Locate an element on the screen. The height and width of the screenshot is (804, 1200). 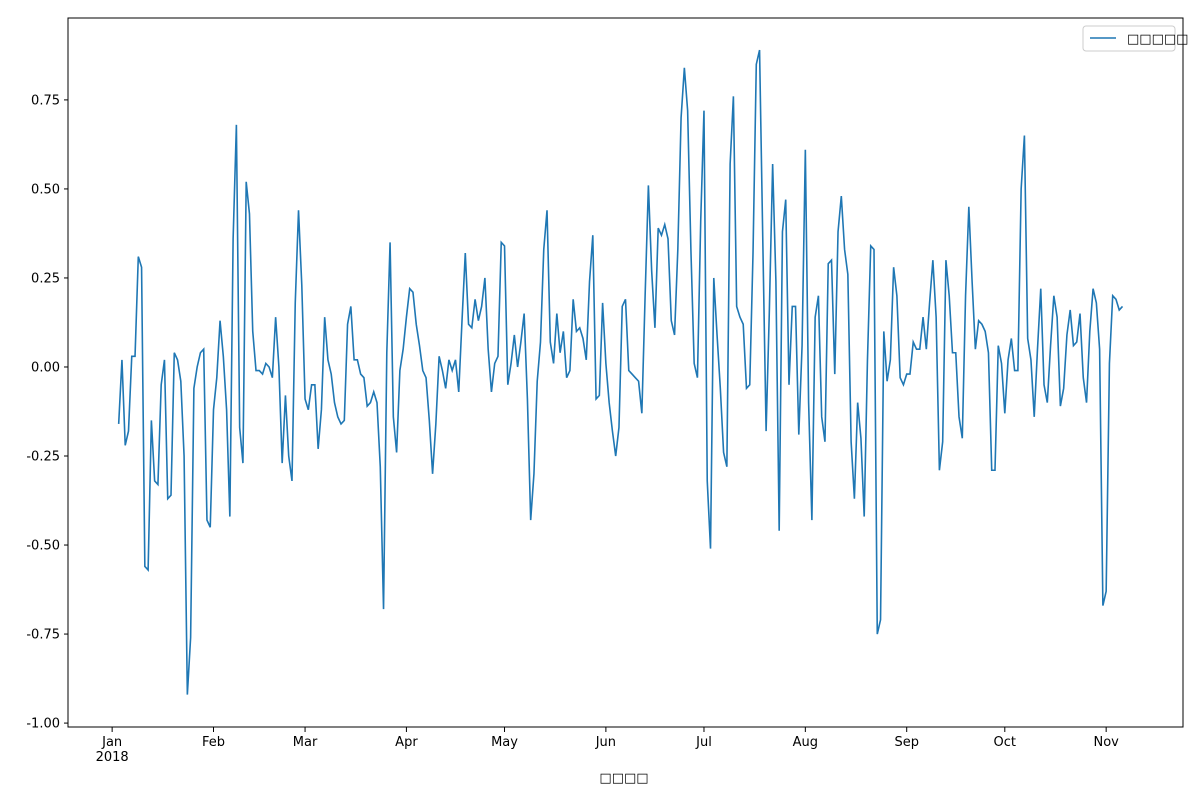
x-axis-label: □□□□ is located at coordinates (623, 778).